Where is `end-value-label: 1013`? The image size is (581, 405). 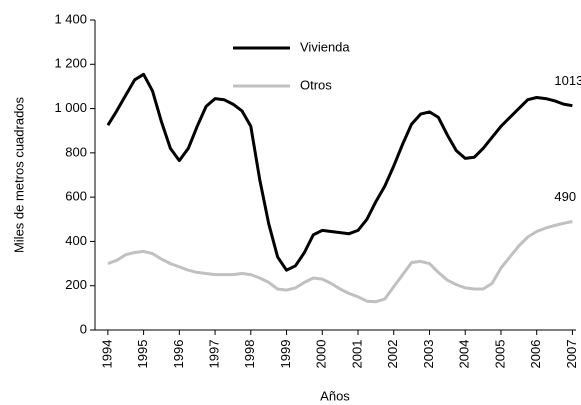
end-value-label: 1013 is located at coordinates (567, 80).